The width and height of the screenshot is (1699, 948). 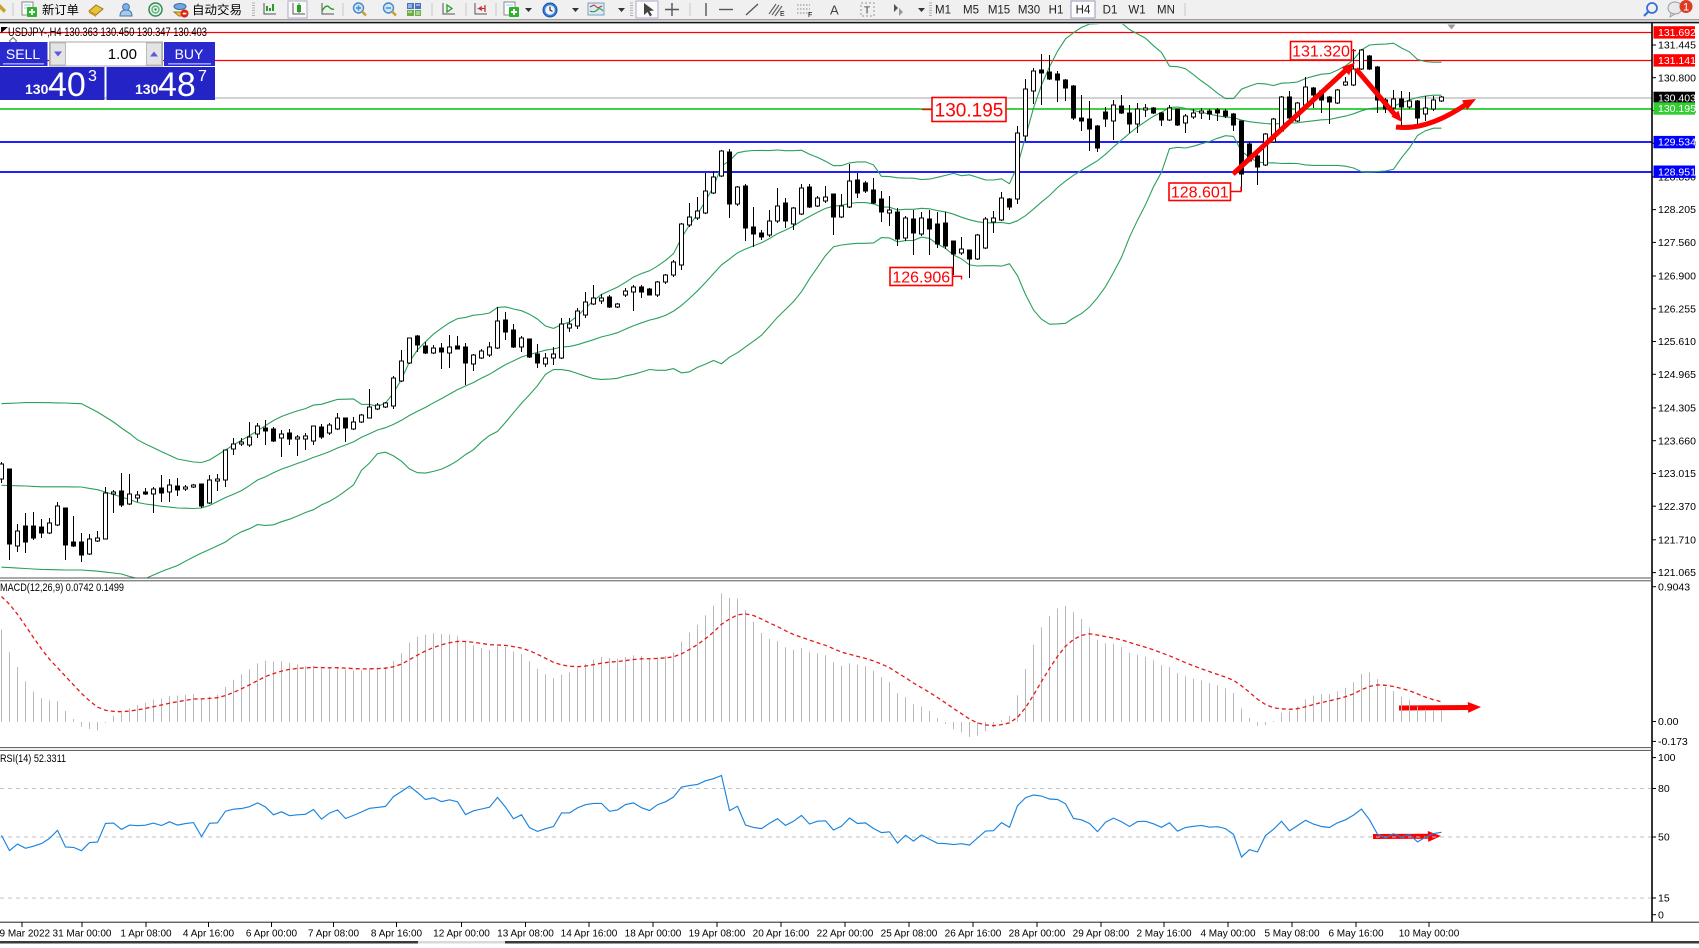 I want to click on svg-text: E, so click(x=782, y=14).